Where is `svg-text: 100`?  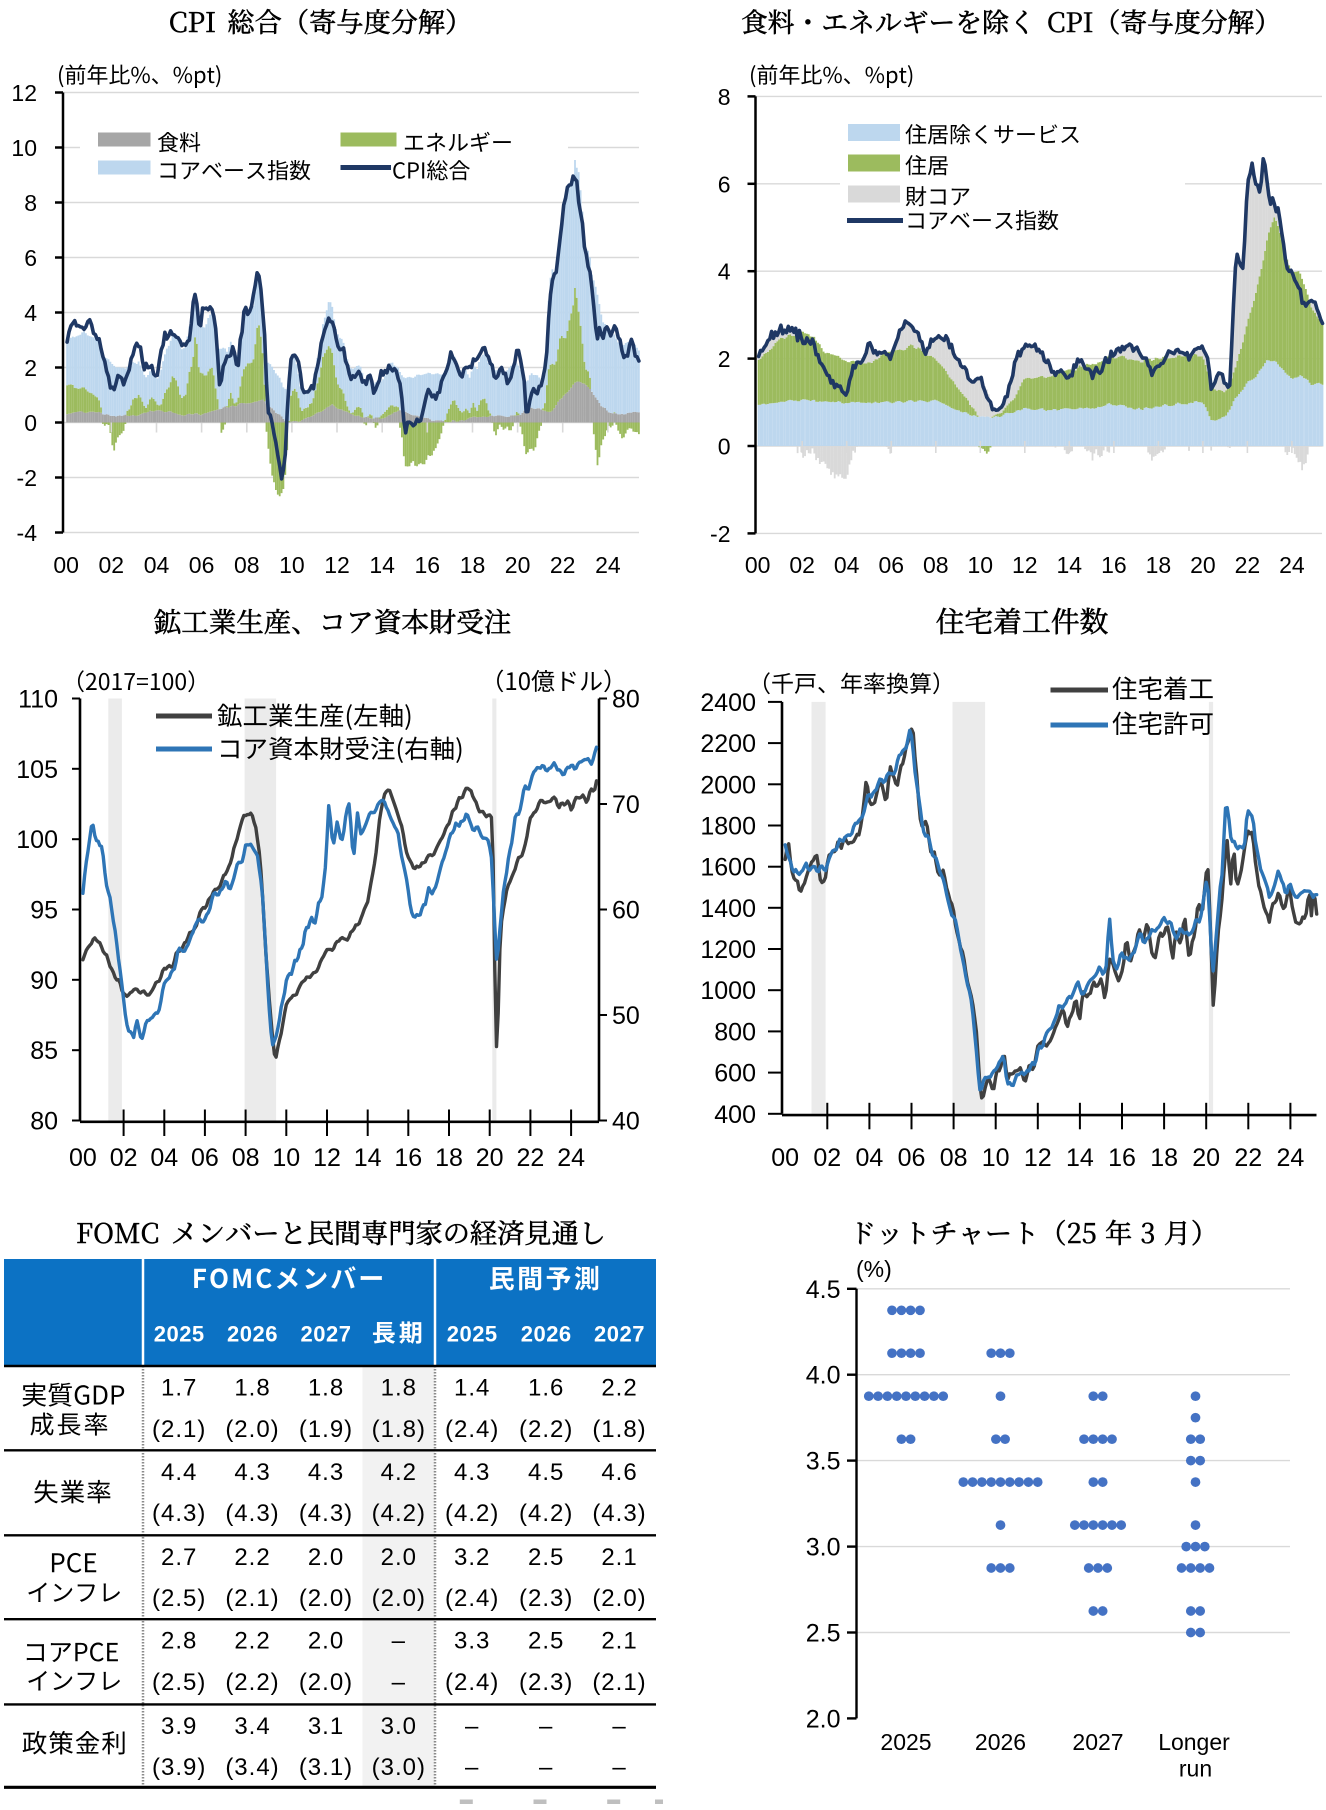 svg-text: 100 is located at coordinates (37, 840).